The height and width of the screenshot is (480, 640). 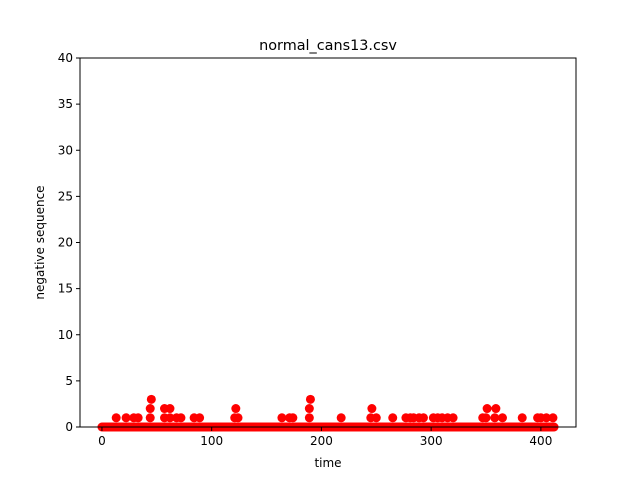 What do you see at coordinates (69, 381) in the screenshot?
I see `y-tick-label: 5` at bounding box center [69, 381].